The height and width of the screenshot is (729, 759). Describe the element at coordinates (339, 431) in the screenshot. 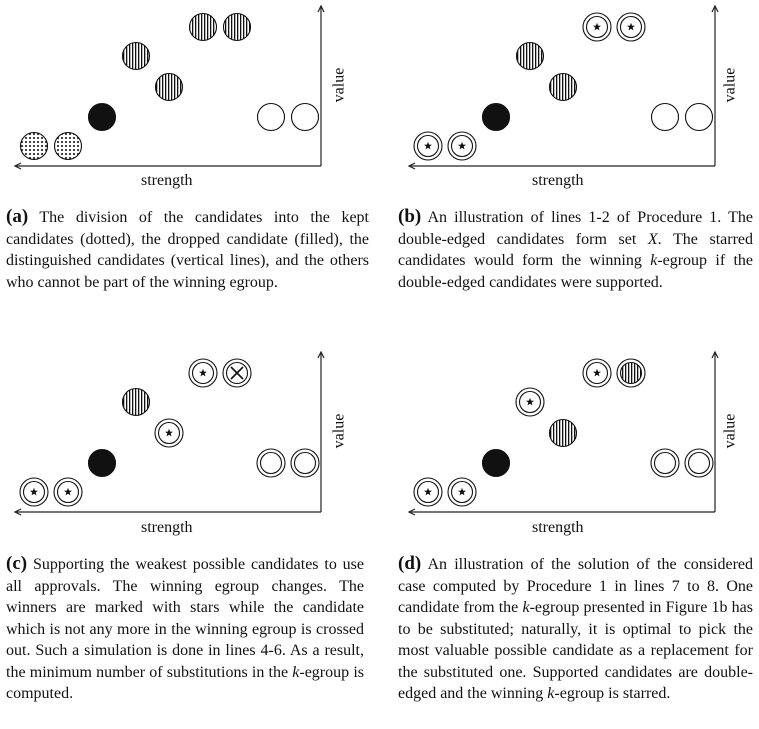

I see `ylabel-c: value` at that location.